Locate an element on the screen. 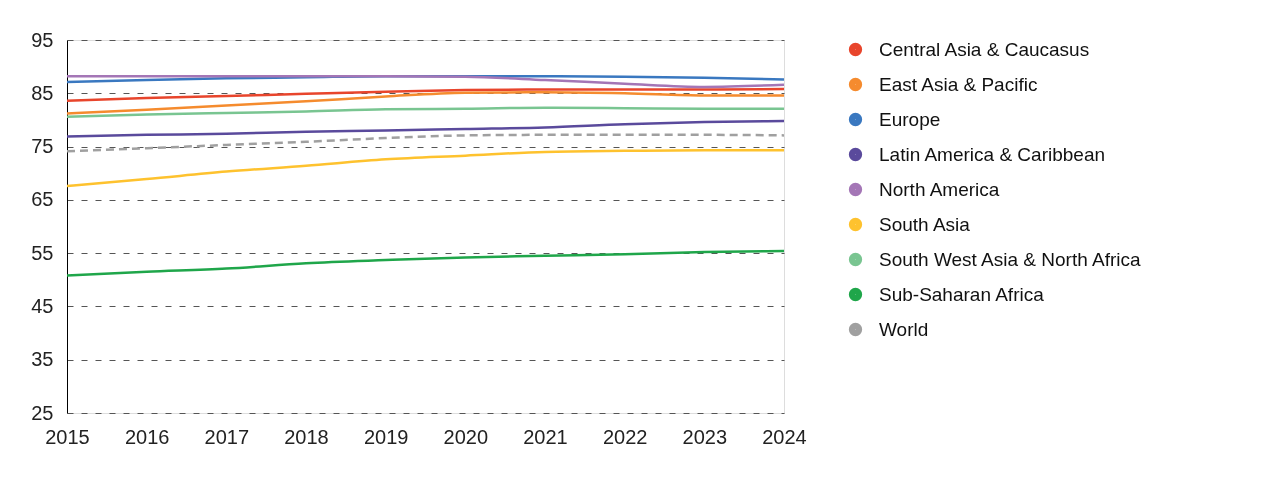 This screenshot has height=500, width=1284. legend-label: South Asia is located at coordinates (925, 224).